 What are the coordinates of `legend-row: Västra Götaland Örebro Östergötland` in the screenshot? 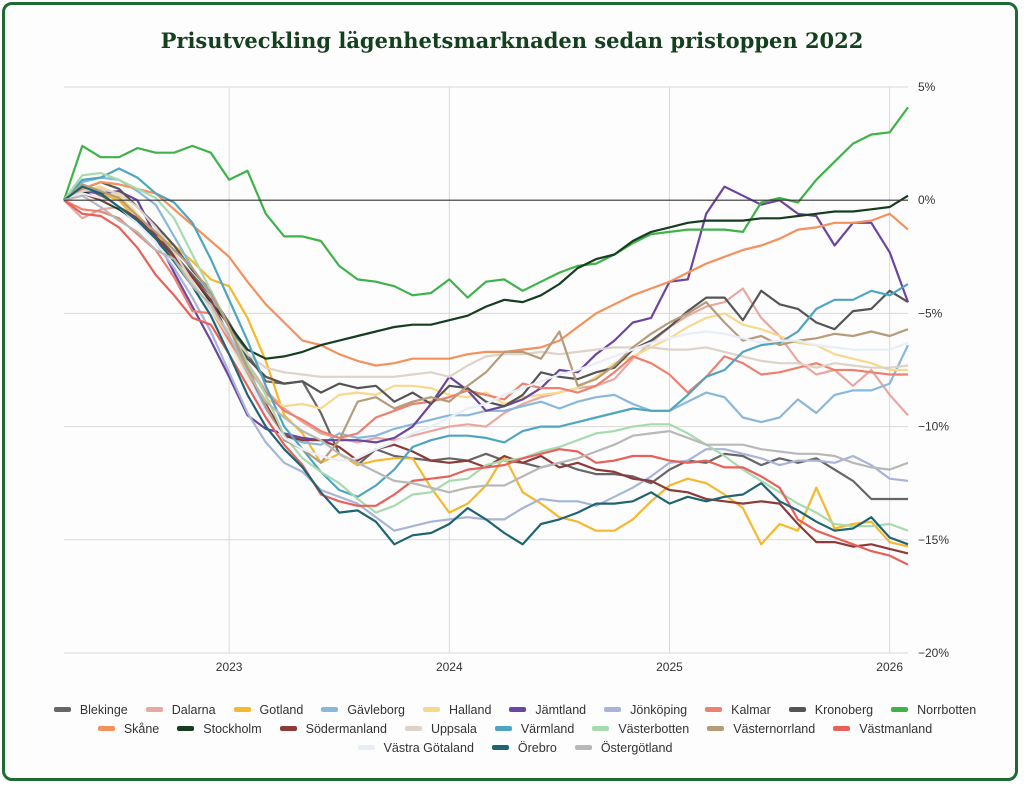 It's located at (515, 747).